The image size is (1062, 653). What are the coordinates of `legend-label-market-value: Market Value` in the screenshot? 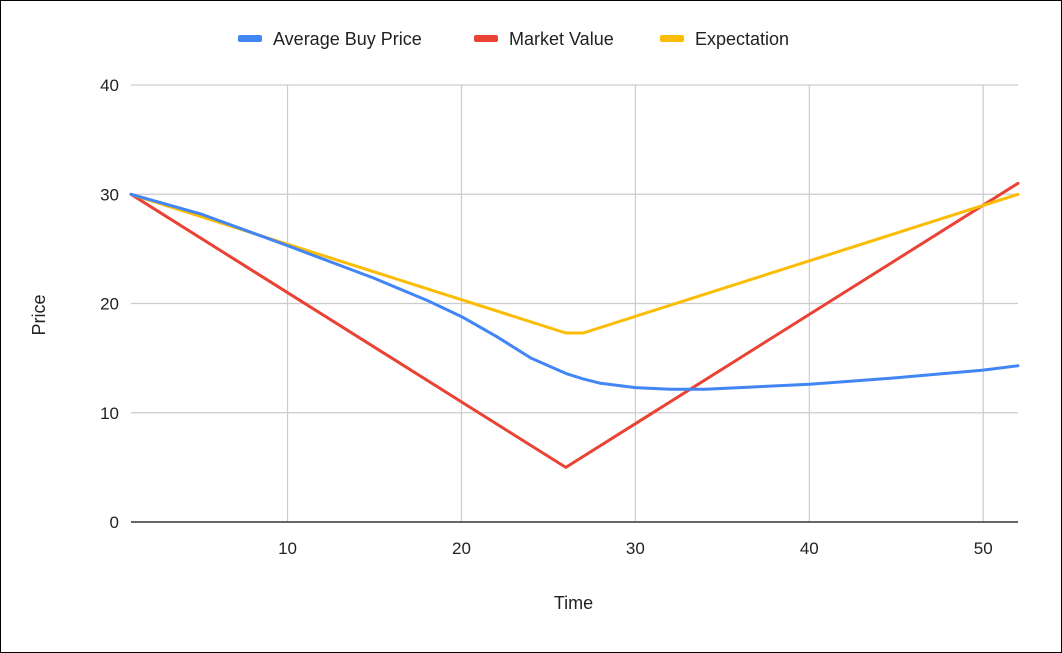 It's located at (561, 39).